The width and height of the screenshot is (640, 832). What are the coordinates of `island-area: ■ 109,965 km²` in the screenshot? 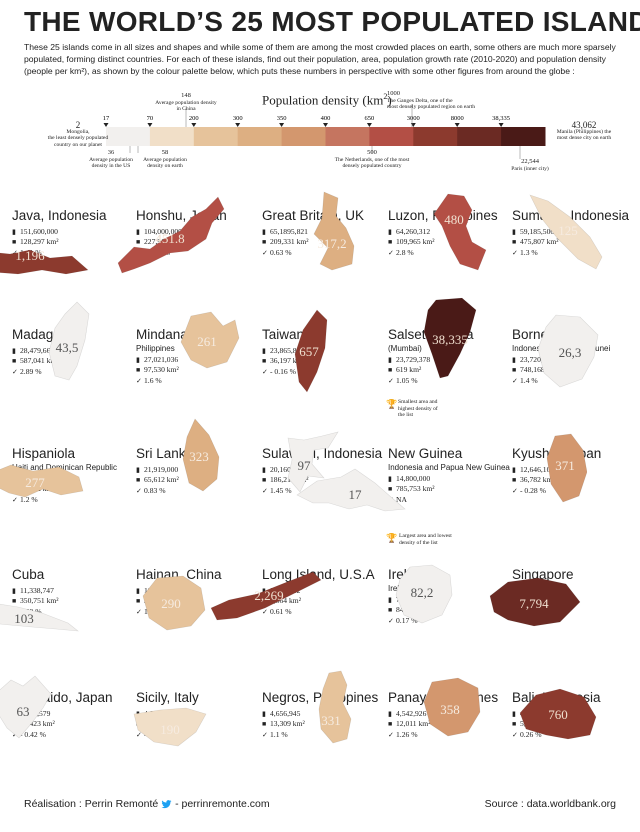 It's located at (411, 242).